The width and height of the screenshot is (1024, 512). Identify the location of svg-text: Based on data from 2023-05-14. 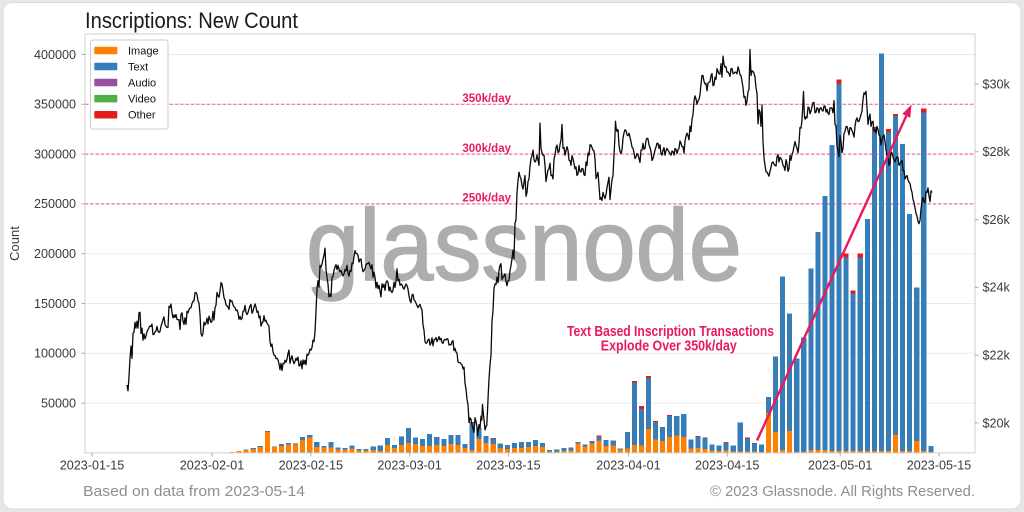
(194, 491).